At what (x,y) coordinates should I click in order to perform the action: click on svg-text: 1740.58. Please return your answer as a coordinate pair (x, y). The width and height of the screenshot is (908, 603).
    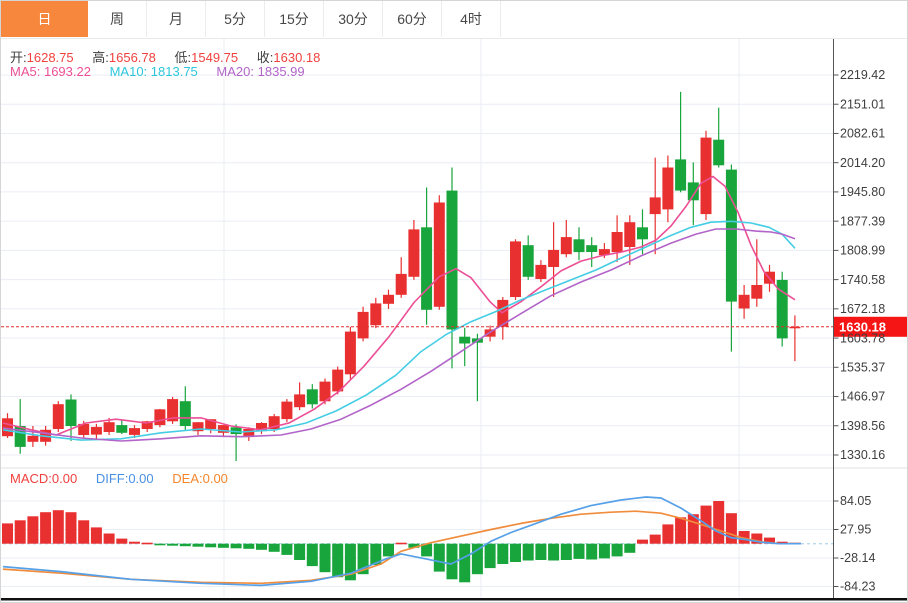
    Looking at the image, I should click on (862, 280).